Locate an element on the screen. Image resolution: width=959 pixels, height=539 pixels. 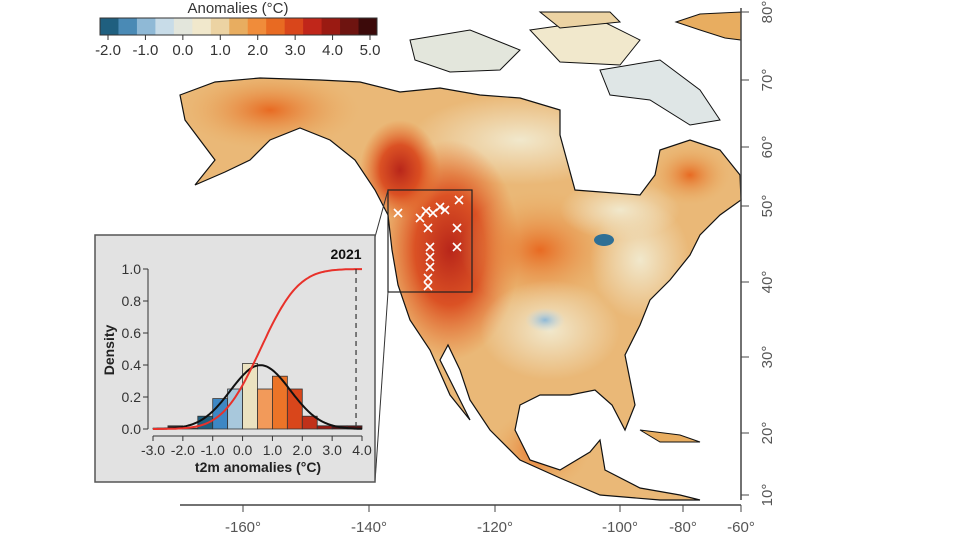
x-tick-label: -3.0 is located at coordinates (153, 450).